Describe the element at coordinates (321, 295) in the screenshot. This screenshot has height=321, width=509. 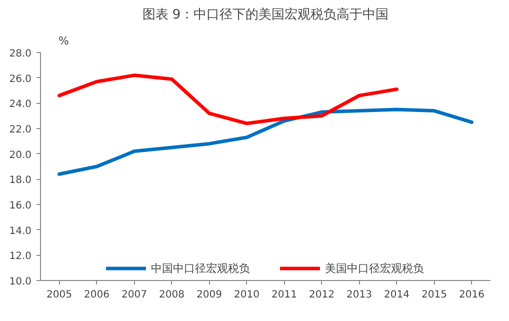
I see `x-tick-label: 2012` at that location.